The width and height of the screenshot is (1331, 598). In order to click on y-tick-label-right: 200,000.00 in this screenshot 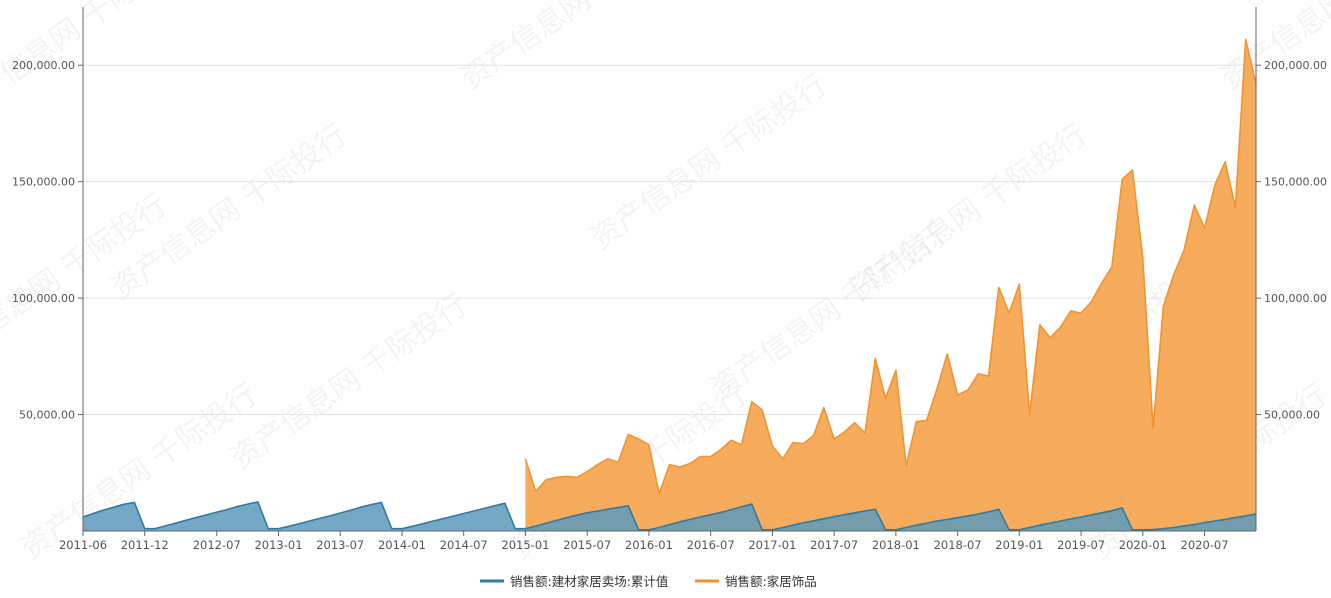, I will do `click(1295, 65)`.